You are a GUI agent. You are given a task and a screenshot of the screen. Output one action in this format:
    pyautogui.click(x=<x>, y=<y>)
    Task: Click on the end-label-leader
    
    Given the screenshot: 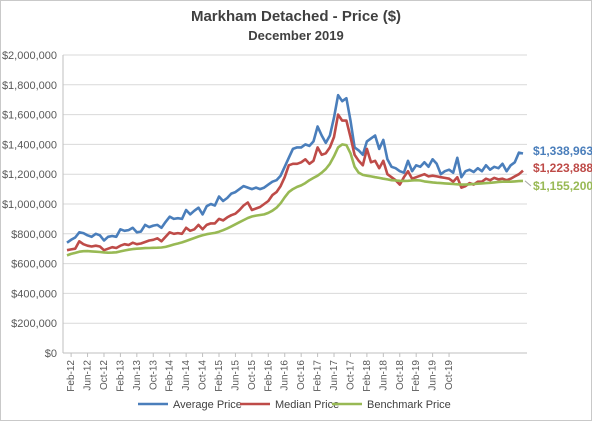 What is the action you would take?
    pyautogui.click(x=528, y=183)
    